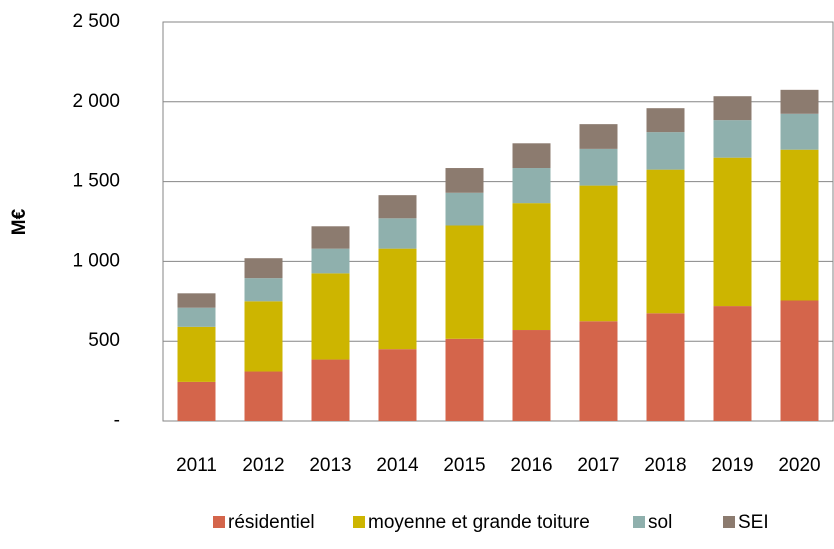 Image resolution: width=834 pixels, height=549 pixels. What do you see at coordinates (799, 465) in the screenshot?
I see `x-tick-label: 2020` at bounding box center [799, 465].